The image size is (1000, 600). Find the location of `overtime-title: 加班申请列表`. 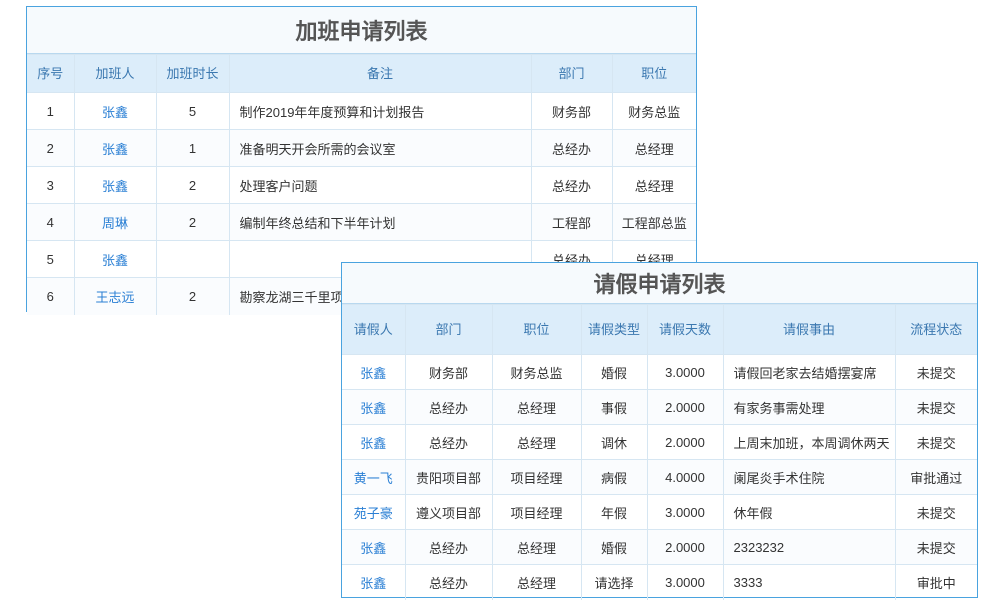

overtime-title: 加班申请列表 is located at coordinates (361, 30).